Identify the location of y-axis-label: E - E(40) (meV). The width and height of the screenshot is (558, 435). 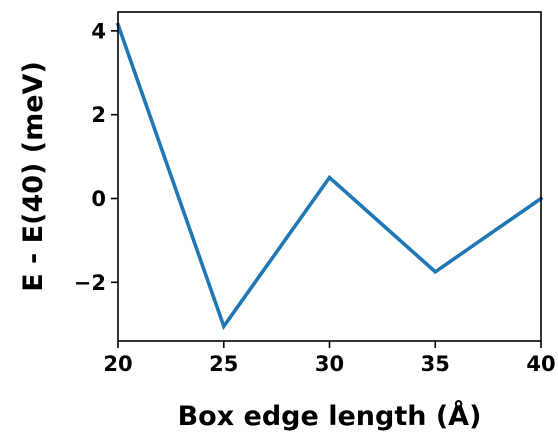
(33, 176).